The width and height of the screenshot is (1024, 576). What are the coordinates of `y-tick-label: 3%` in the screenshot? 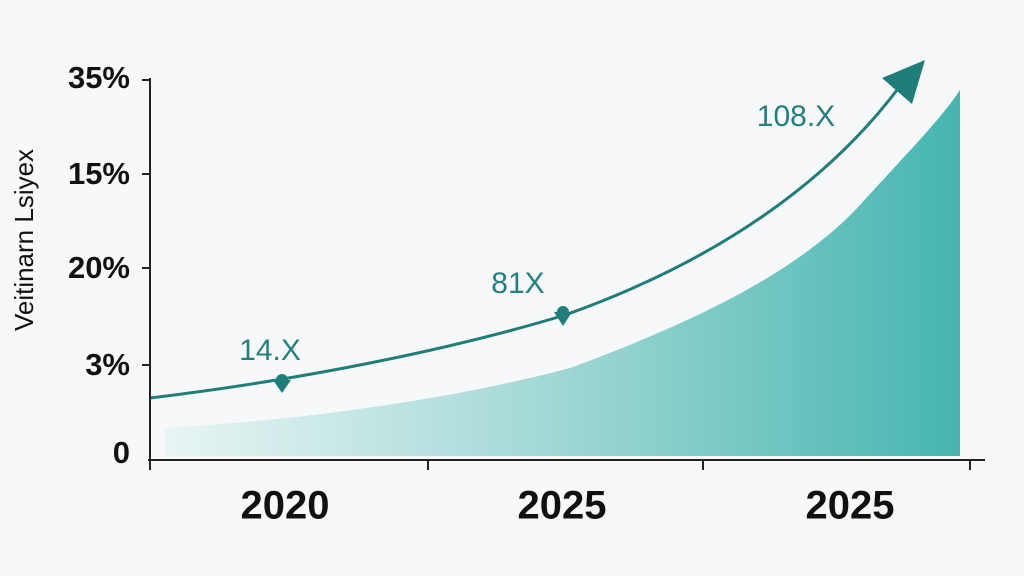 It's located at (107, 364).